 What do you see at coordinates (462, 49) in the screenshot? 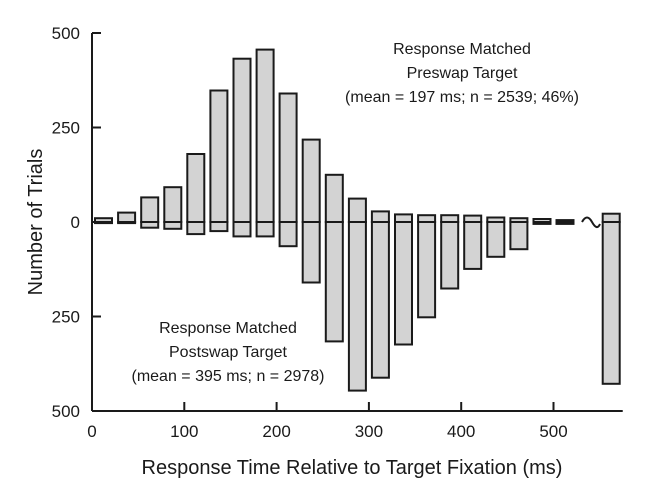
I see `preswap-annotation-line-1: Response Matched` at bounding box center [462, 49].